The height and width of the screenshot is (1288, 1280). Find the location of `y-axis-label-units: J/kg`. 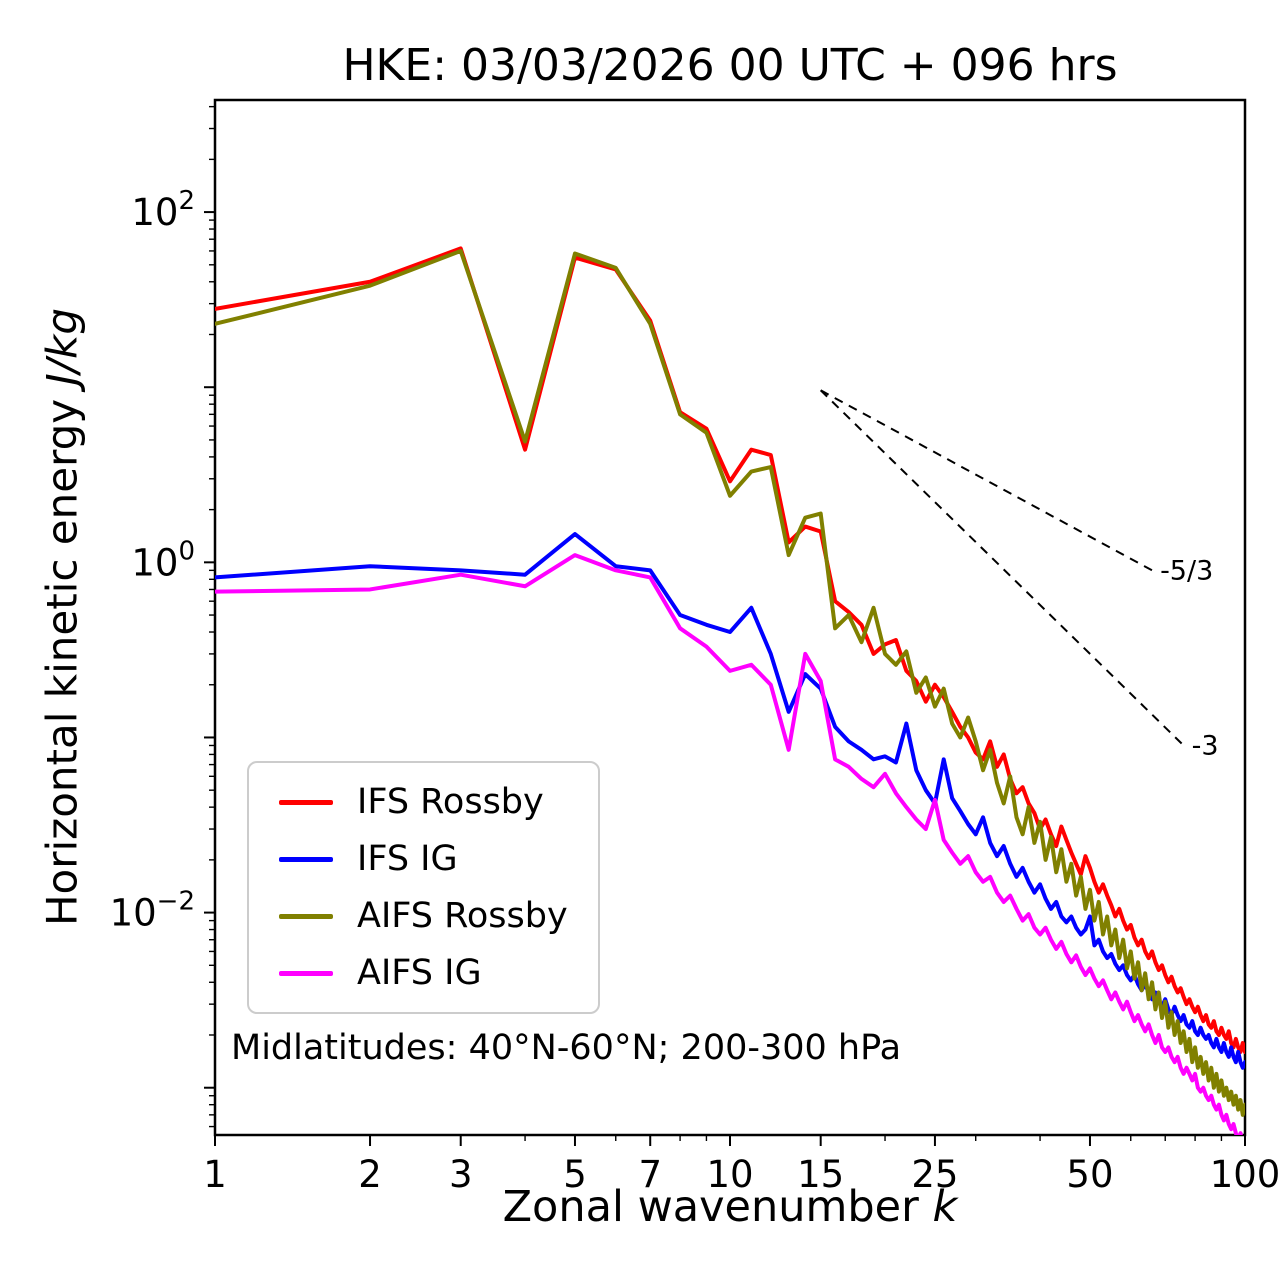

y-axis-label-units: J/kg is located at coordinates (62, 346).